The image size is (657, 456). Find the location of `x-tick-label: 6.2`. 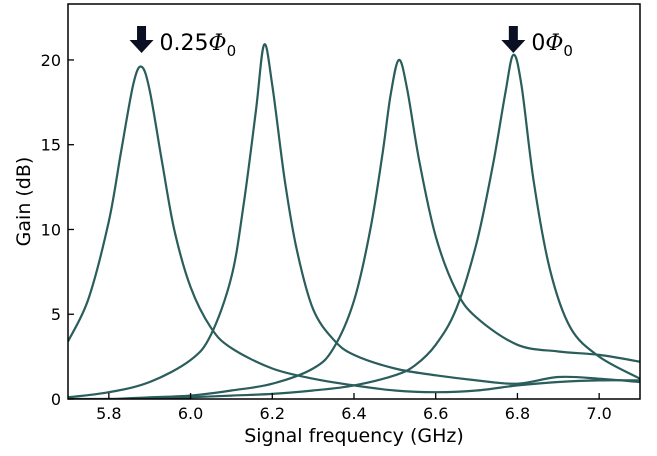

x-tick-label: 6.2 is located at coordinates (272, 413).